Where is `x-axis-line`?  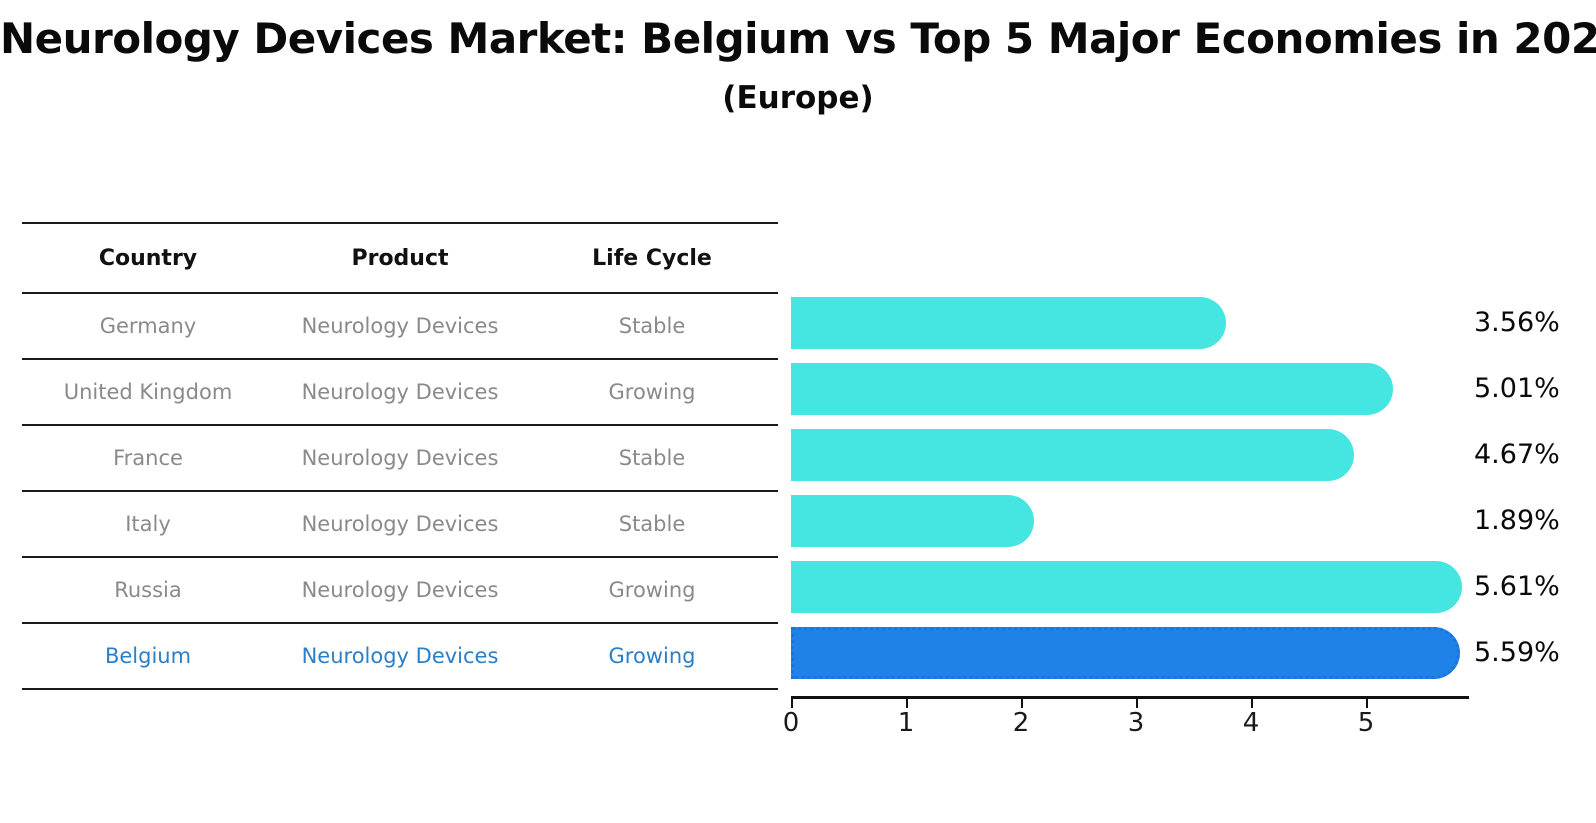 x-axis-line is located at coordinates (1130, 697).